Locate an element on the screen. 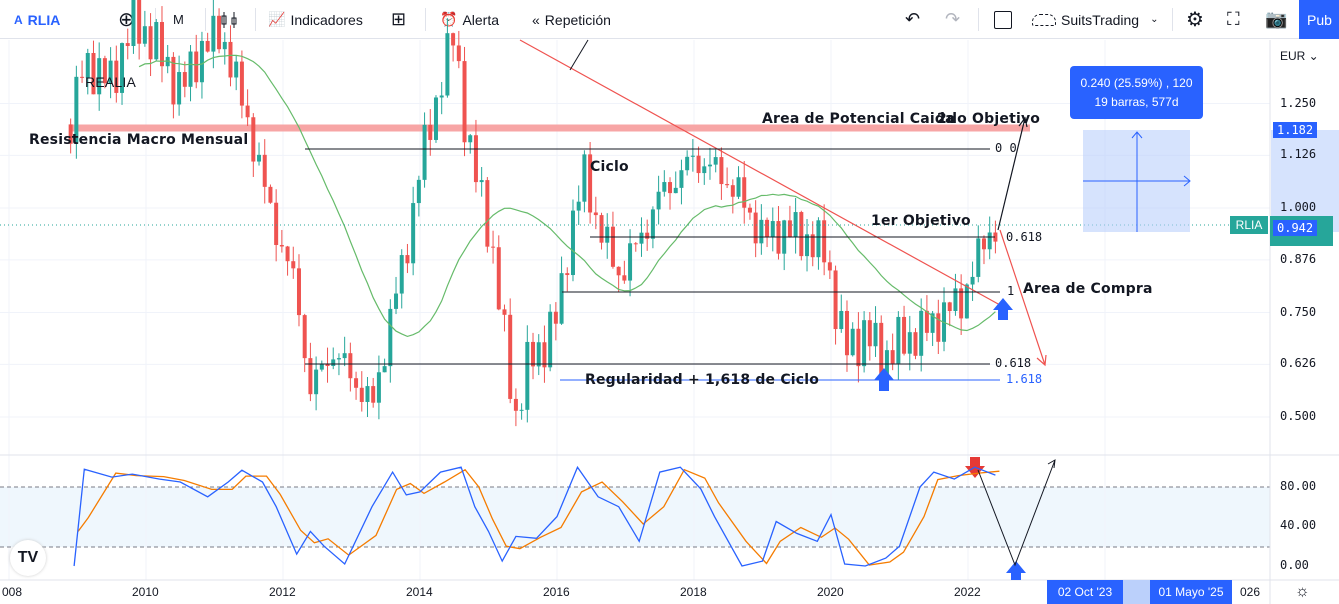 The height and width of the screenshot is (604, 1339). time-tick-label: 008 is located at coordinates (12, 592).